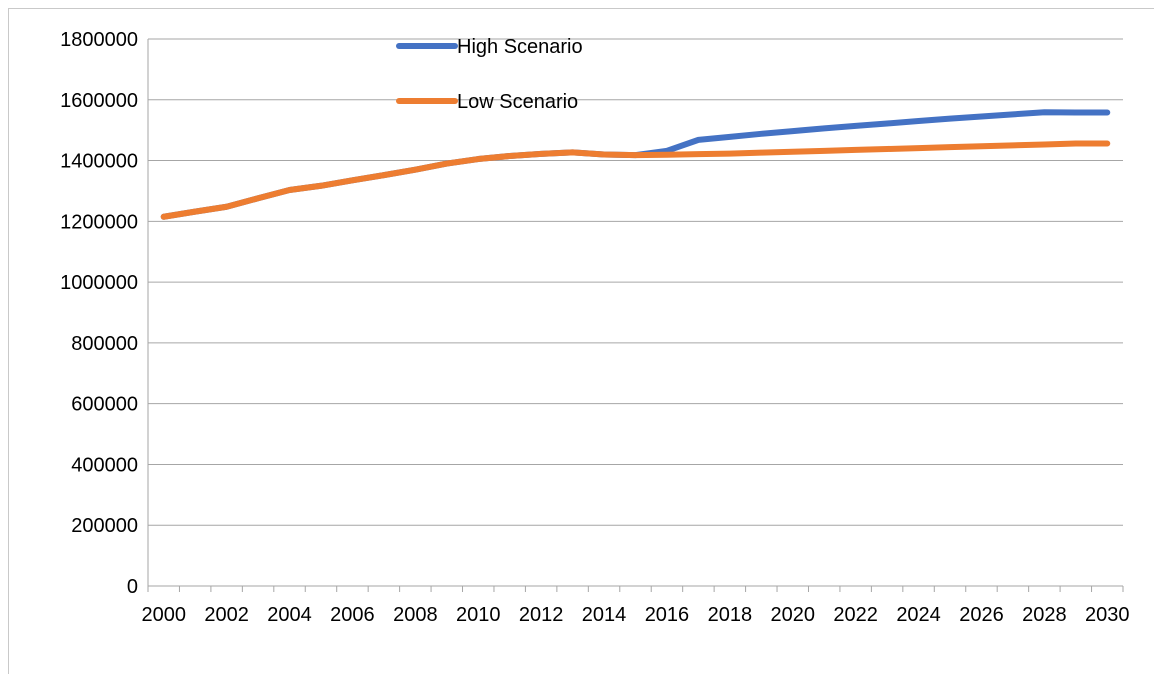 Image resolution: width=1155 pixels, height=675 pixels. Describe the element at coordinates (517, 102) in the screenshot. I see `legend-label: Low Scenario` at that location.